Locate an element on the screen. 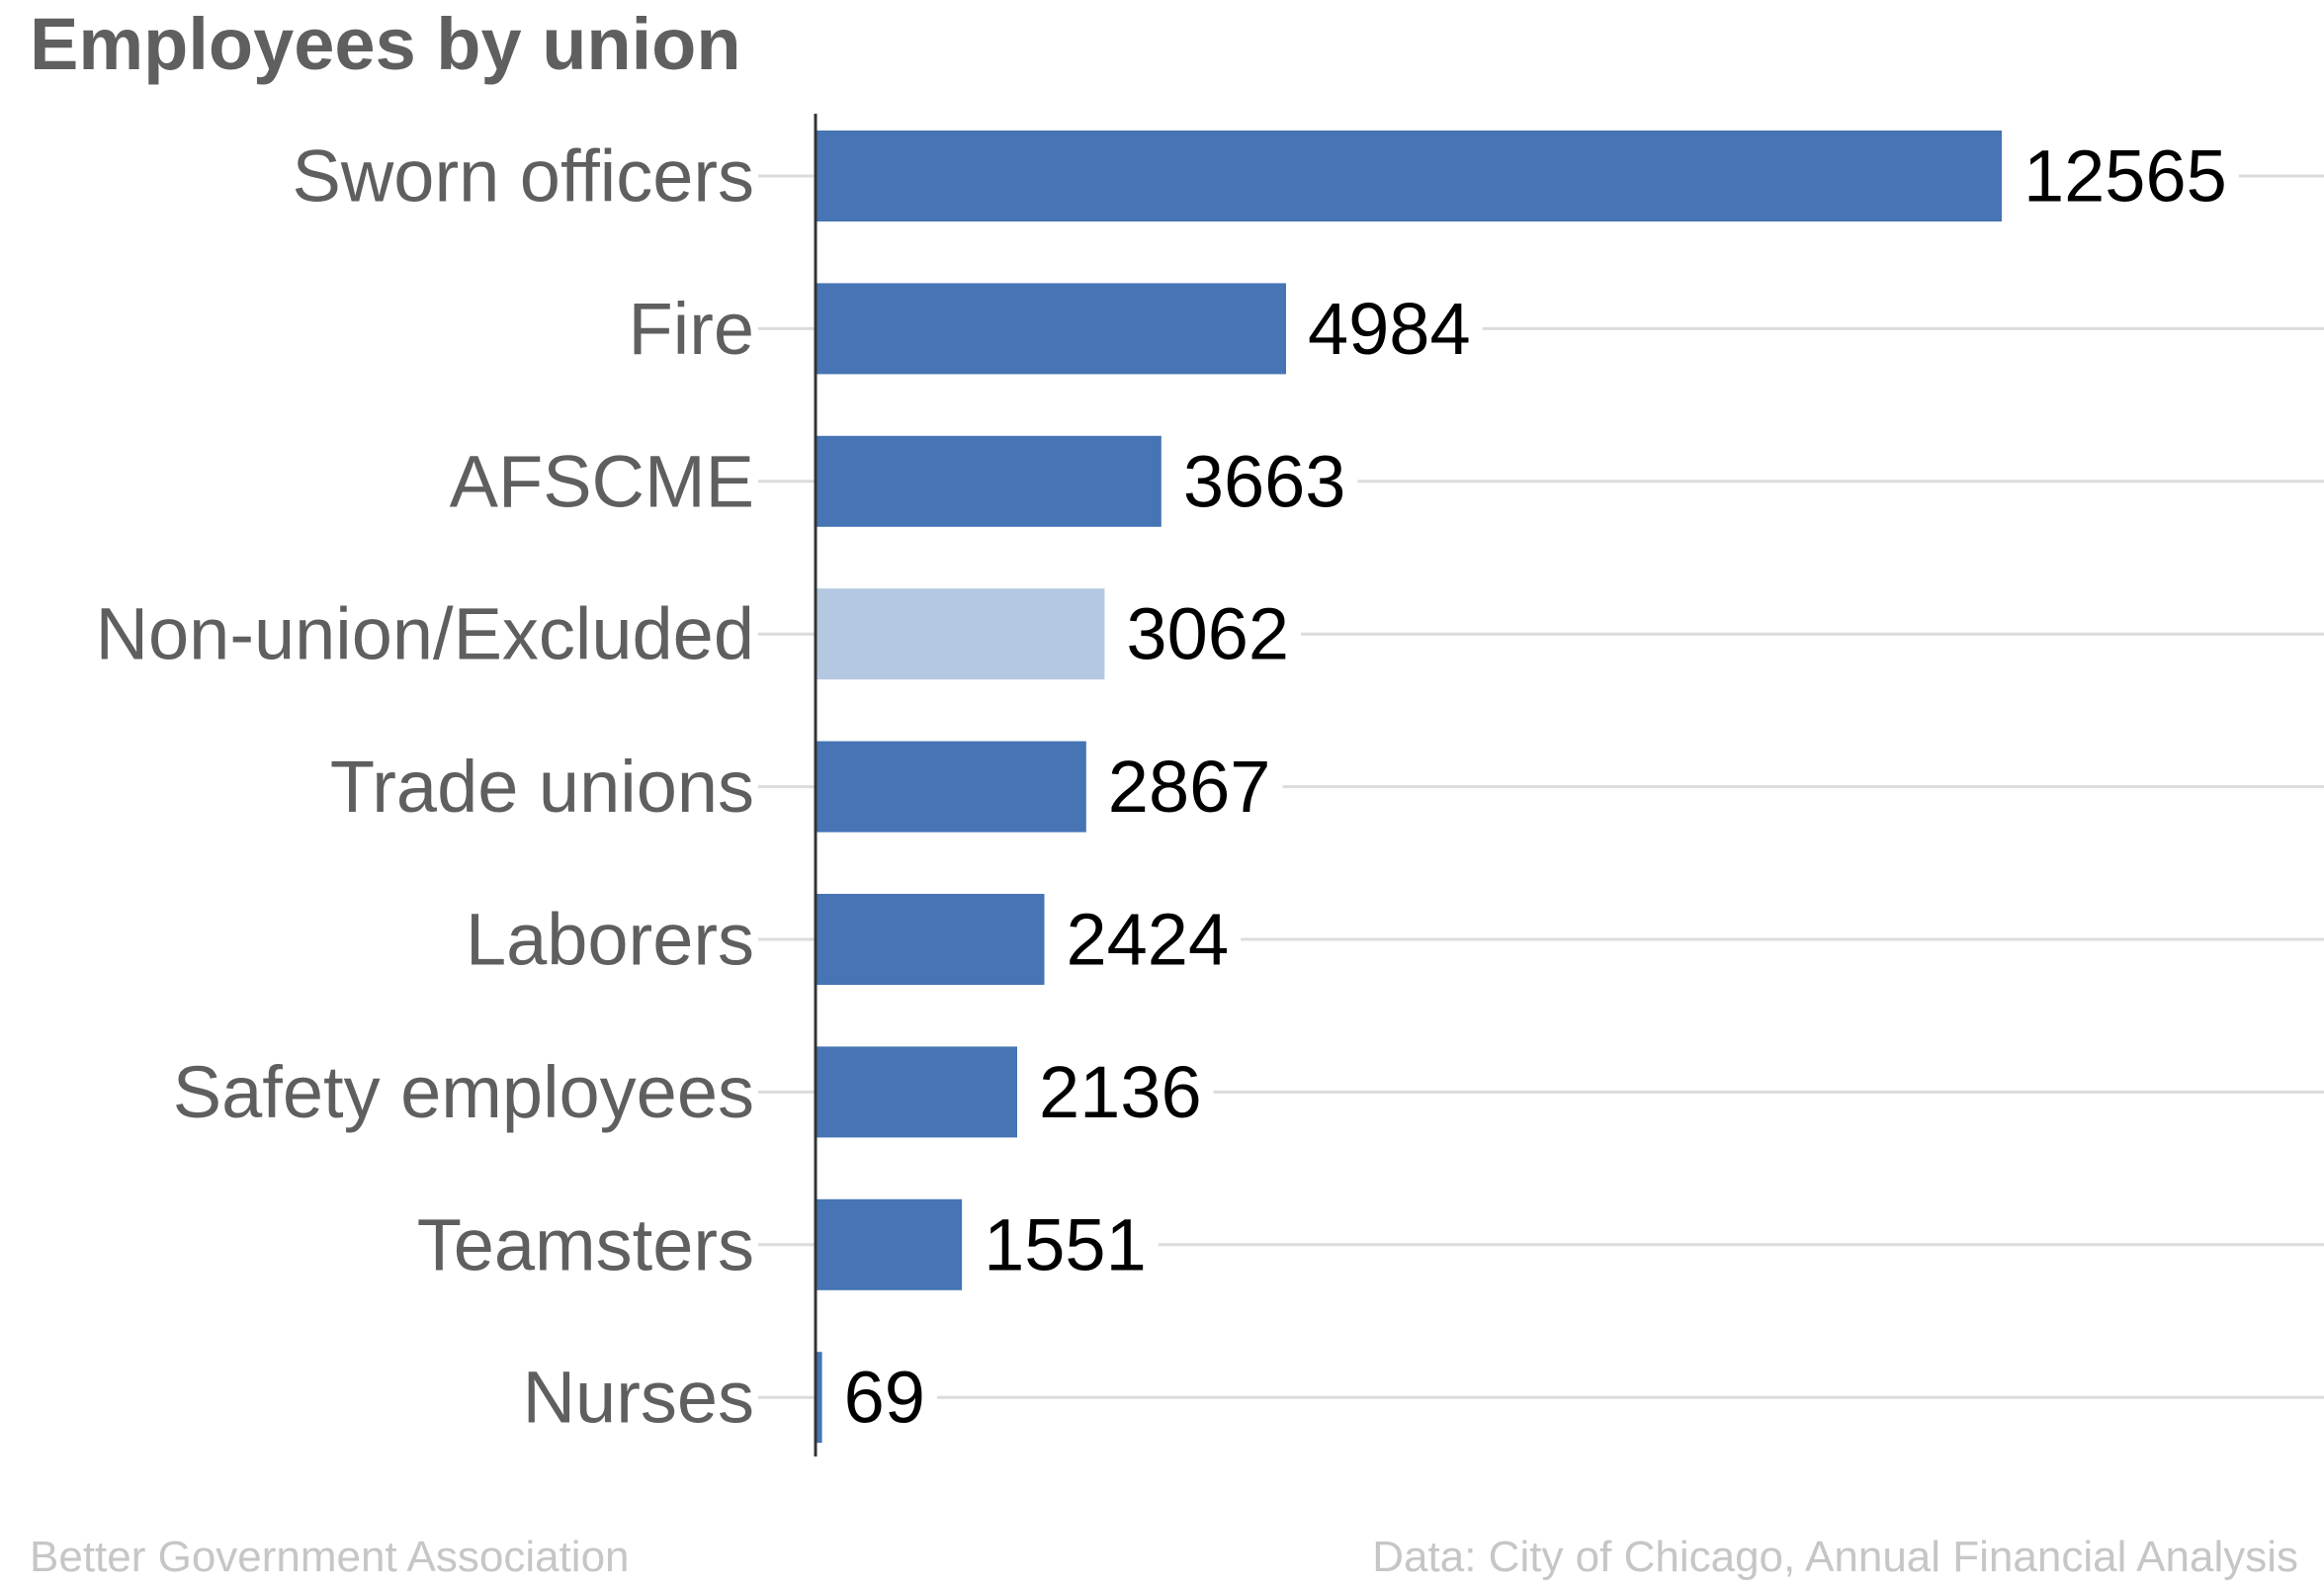 The width and height of the screenshot is (2324, 1589). chart-title: Employees by union is located at coordinates (385, 44).